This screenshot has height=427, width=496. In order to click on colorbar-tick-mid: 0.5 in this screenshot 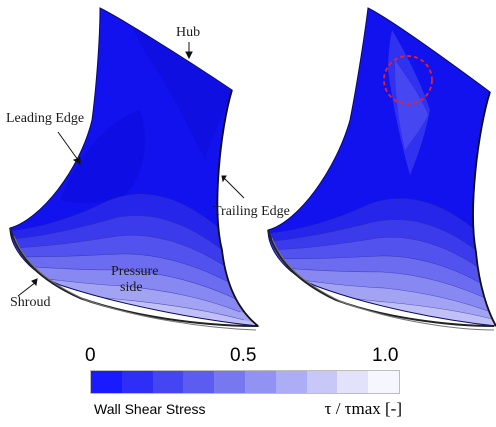, I will do `click(243, 355)`.